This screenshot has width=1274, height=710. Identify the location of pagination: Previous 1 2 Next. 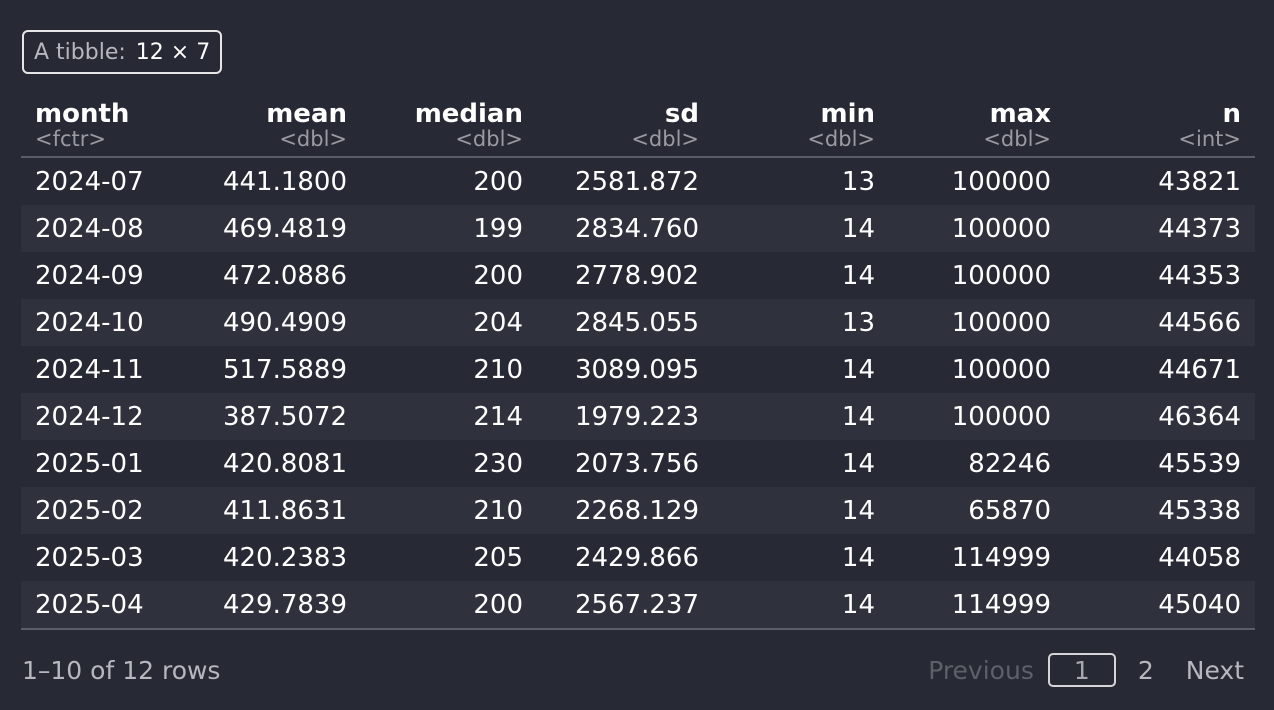
(1086, 670).